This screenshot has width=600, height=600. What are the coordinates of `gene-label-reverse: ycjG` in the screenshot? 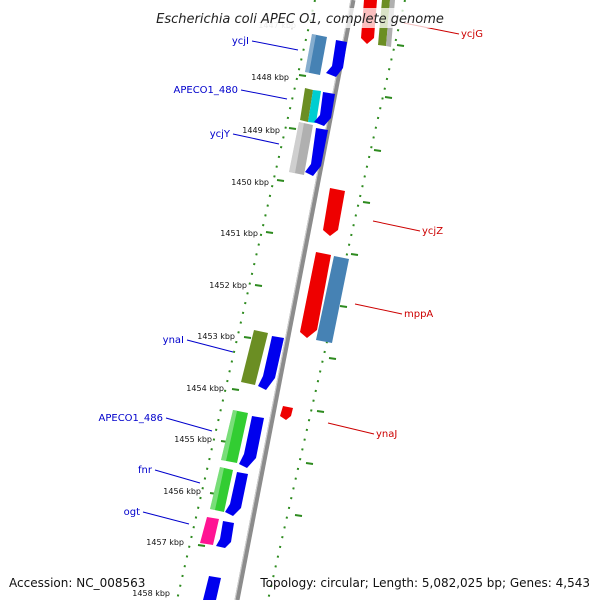 It's located at (472, 34).